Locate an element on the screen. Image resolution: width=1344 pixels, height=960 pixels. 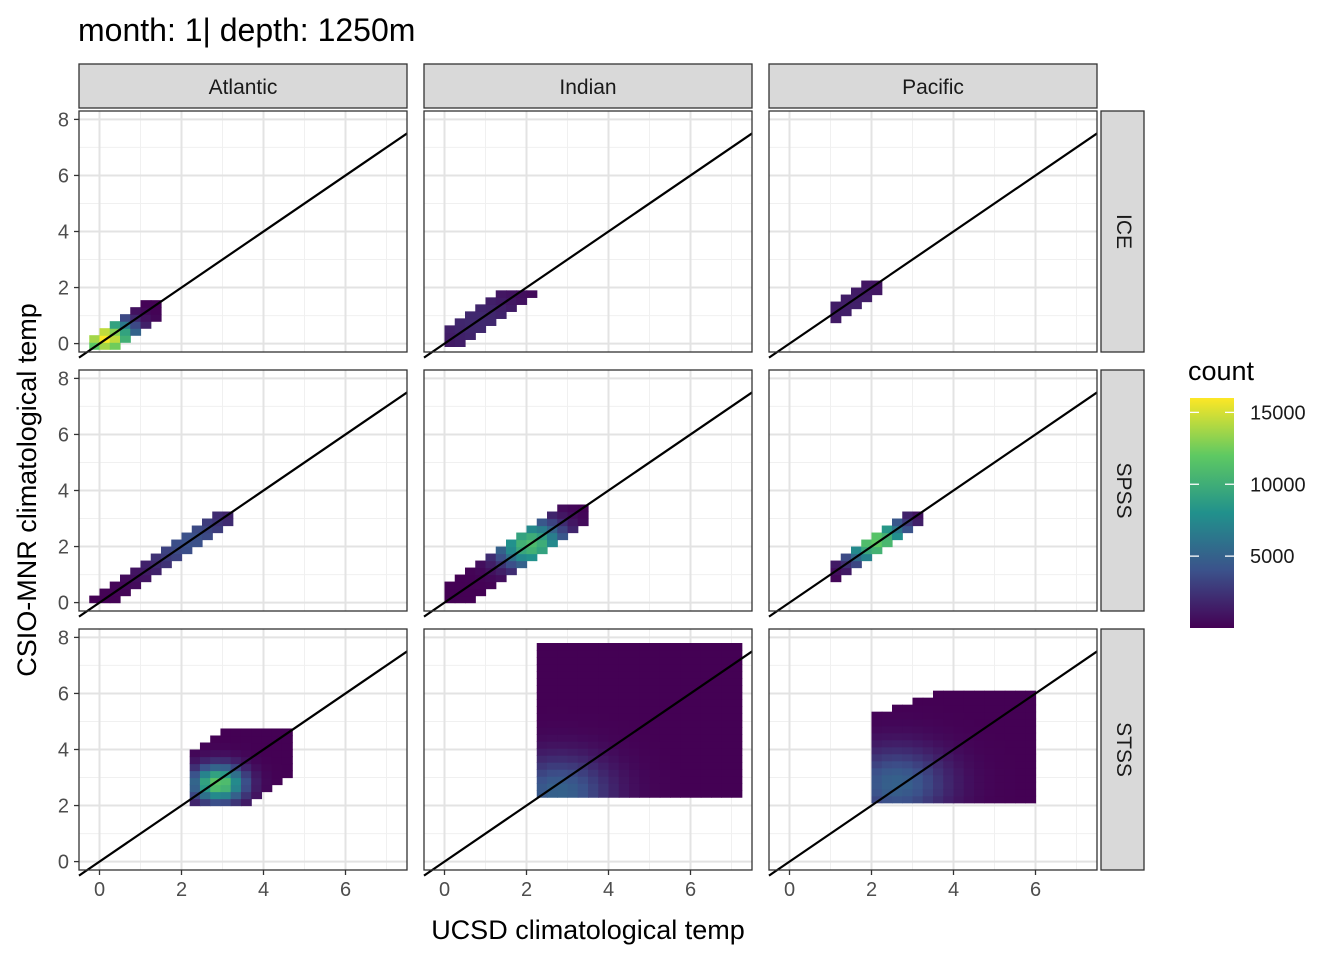
x-tick-label: 6 is located at coordinates (1035, 890).